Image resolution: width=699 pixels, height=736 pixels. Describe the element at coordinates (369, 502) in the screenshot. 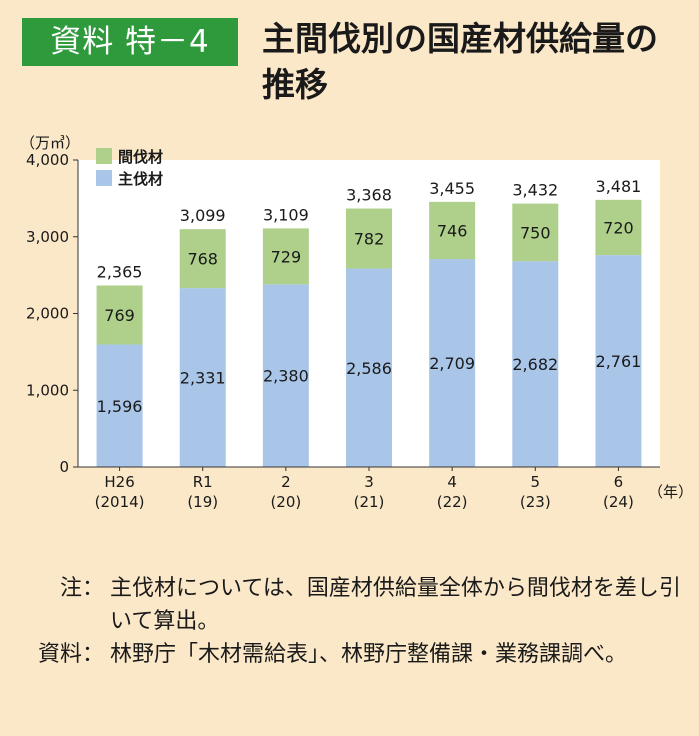

I see `x-tick-sublabel: (21)` at that location.